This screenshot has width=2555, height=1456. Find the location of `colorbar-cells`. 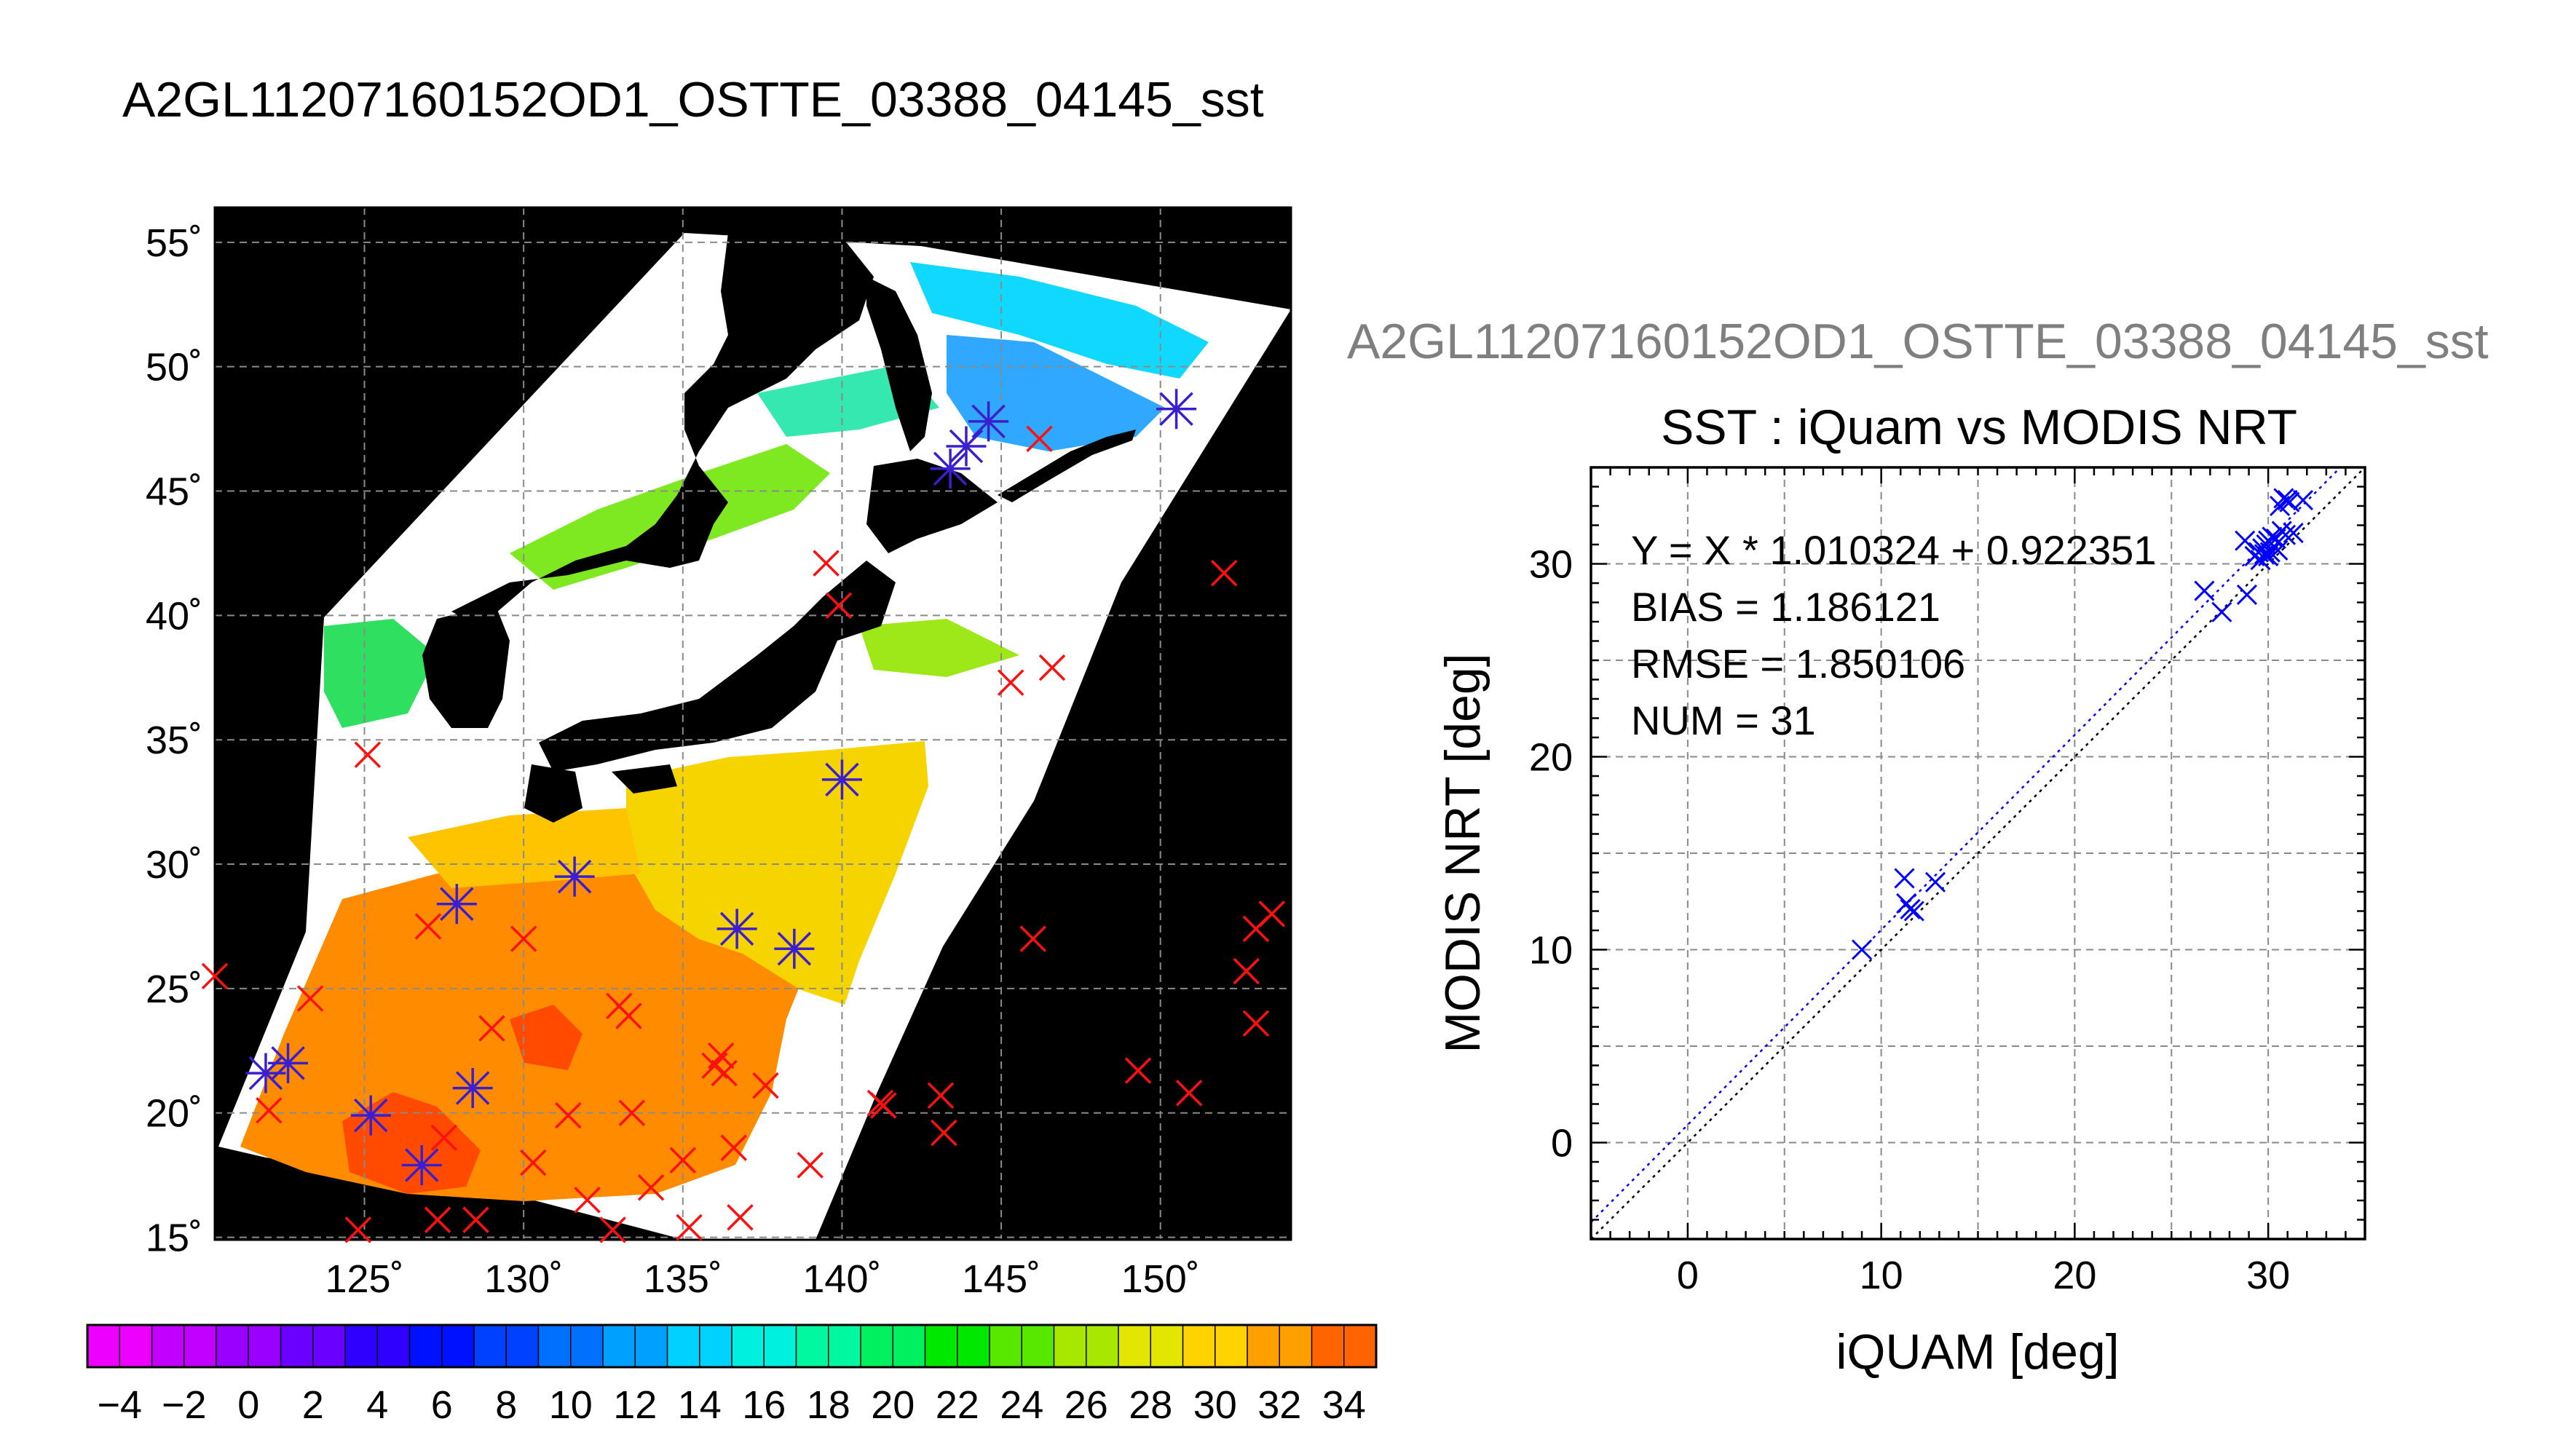

colorbar-cells is located at coordinates (732, 1346).